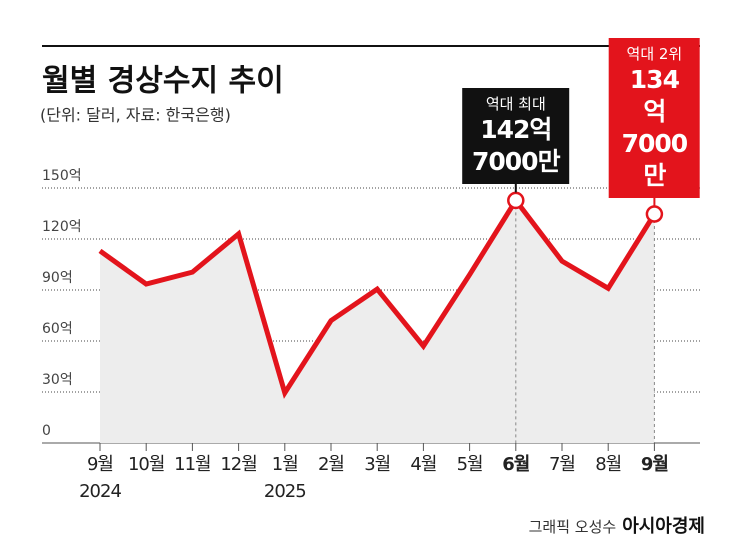  I want to click on x-tick-label: 7월, so click(562, 464).